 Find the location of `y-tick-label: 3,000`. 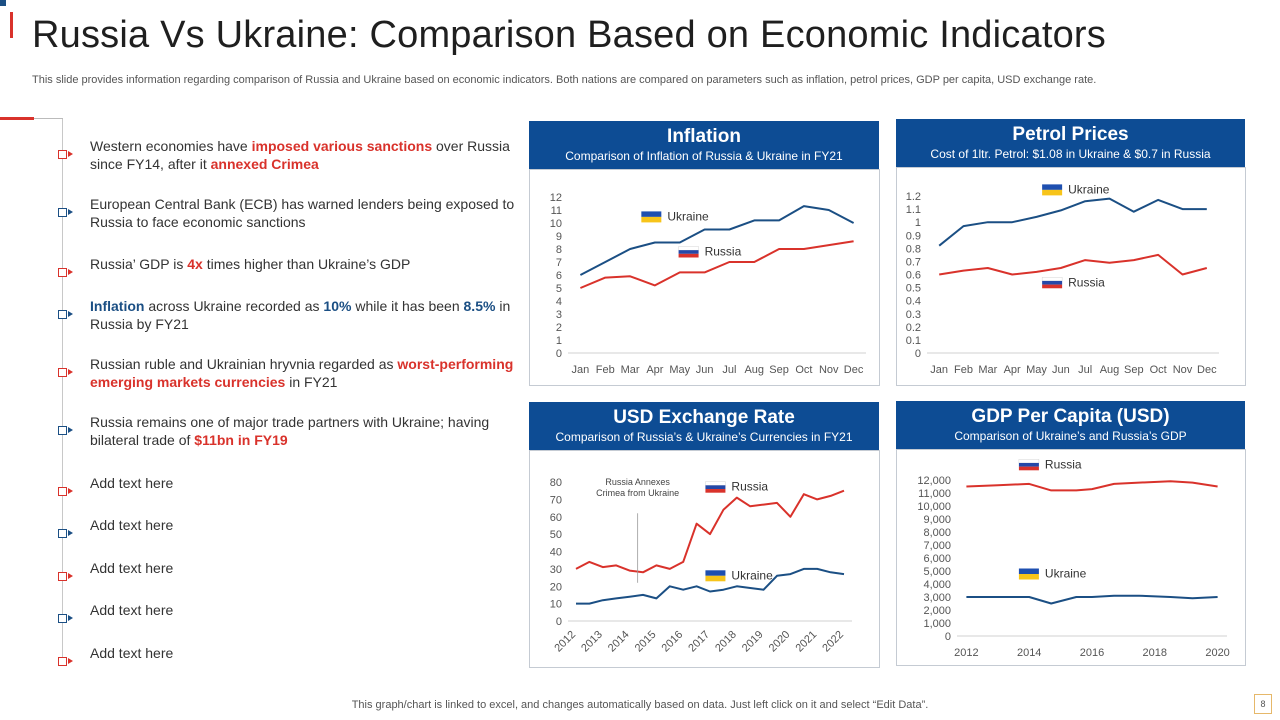

y-tick-label: 3,000 is located at coordinates (937, 598).